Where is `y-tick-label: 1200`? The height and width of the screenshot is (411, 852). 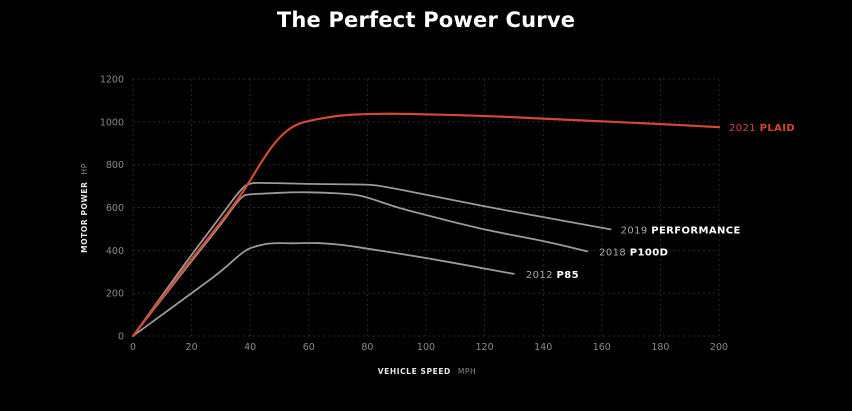 y-tick-label: 1200 is located at coordinates (112, 80).